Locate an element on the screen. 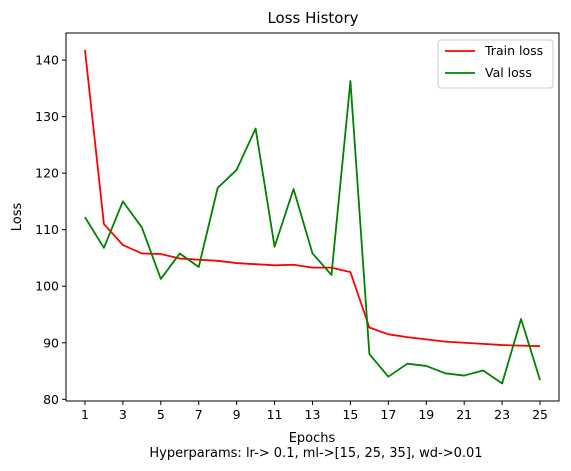 The width and height of the screenshot is (571, 471). x-axis-ticks: 1 3 5 7 9 11 13 15 17 19 21 23 25 is located at coordinates (314, 411).